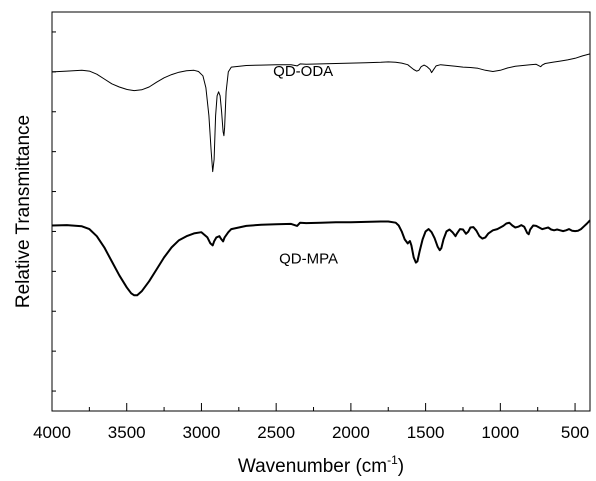 This screenshot has height=481, width=596. I want to click on x-axis-label-close: ), so click(401, 466).